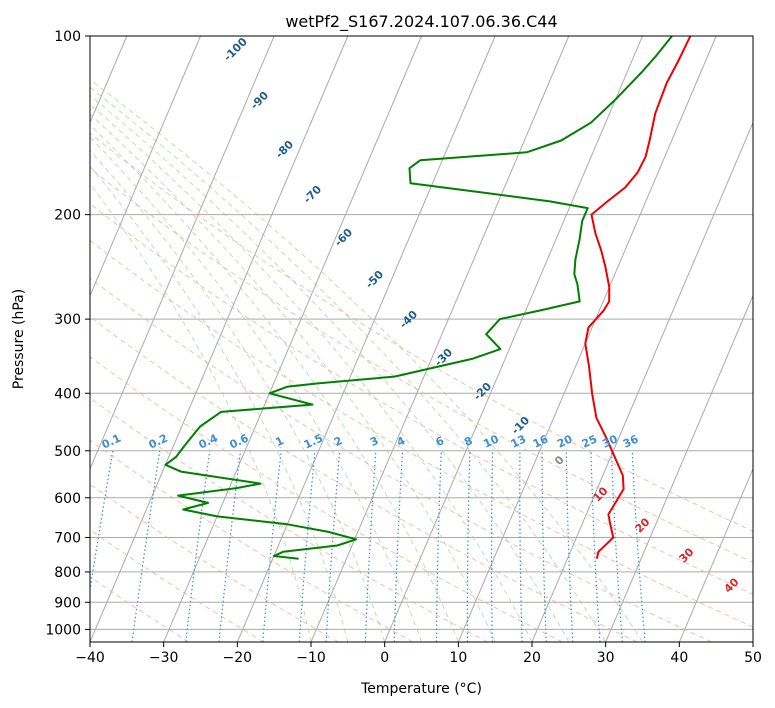 Image resolution: width=775 pixels, height=708 pixels. I want to click on x-tick-label: 20, so click(532, 658).